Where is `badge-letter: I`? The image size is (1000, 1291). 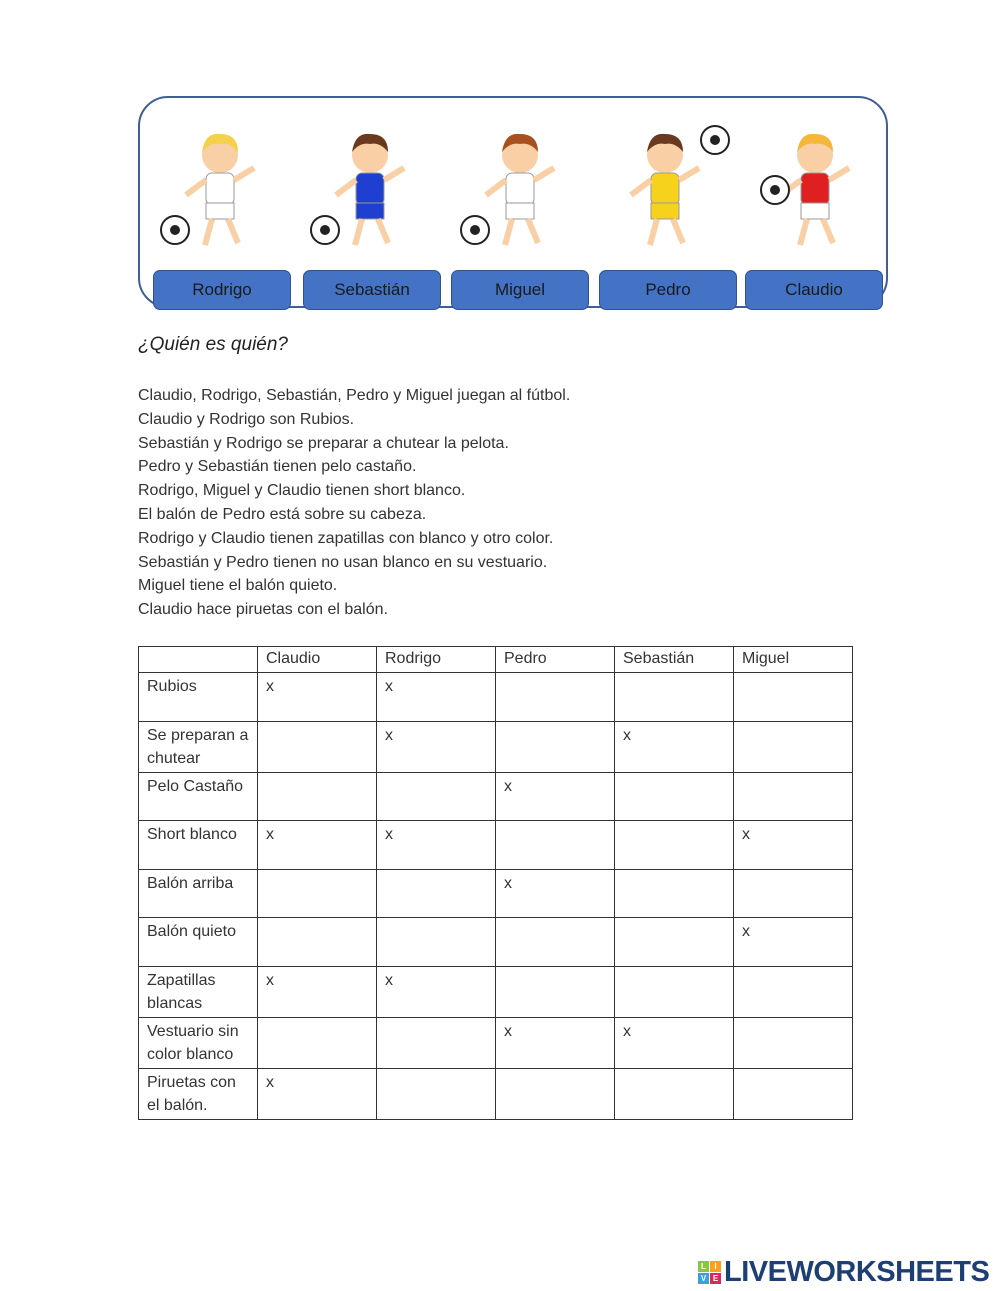
badge-letter: I is located at coordinates (715, 1266).